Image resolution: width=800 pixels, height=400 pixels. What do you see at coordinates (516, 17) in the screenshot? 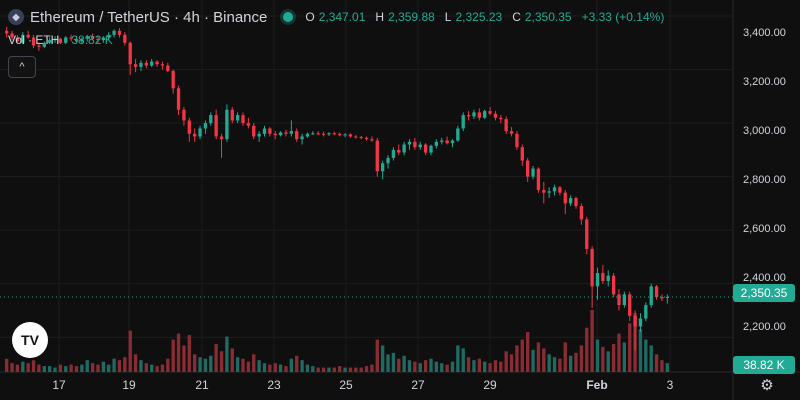
I see `close-label: C` at bounding box center [516, 17].